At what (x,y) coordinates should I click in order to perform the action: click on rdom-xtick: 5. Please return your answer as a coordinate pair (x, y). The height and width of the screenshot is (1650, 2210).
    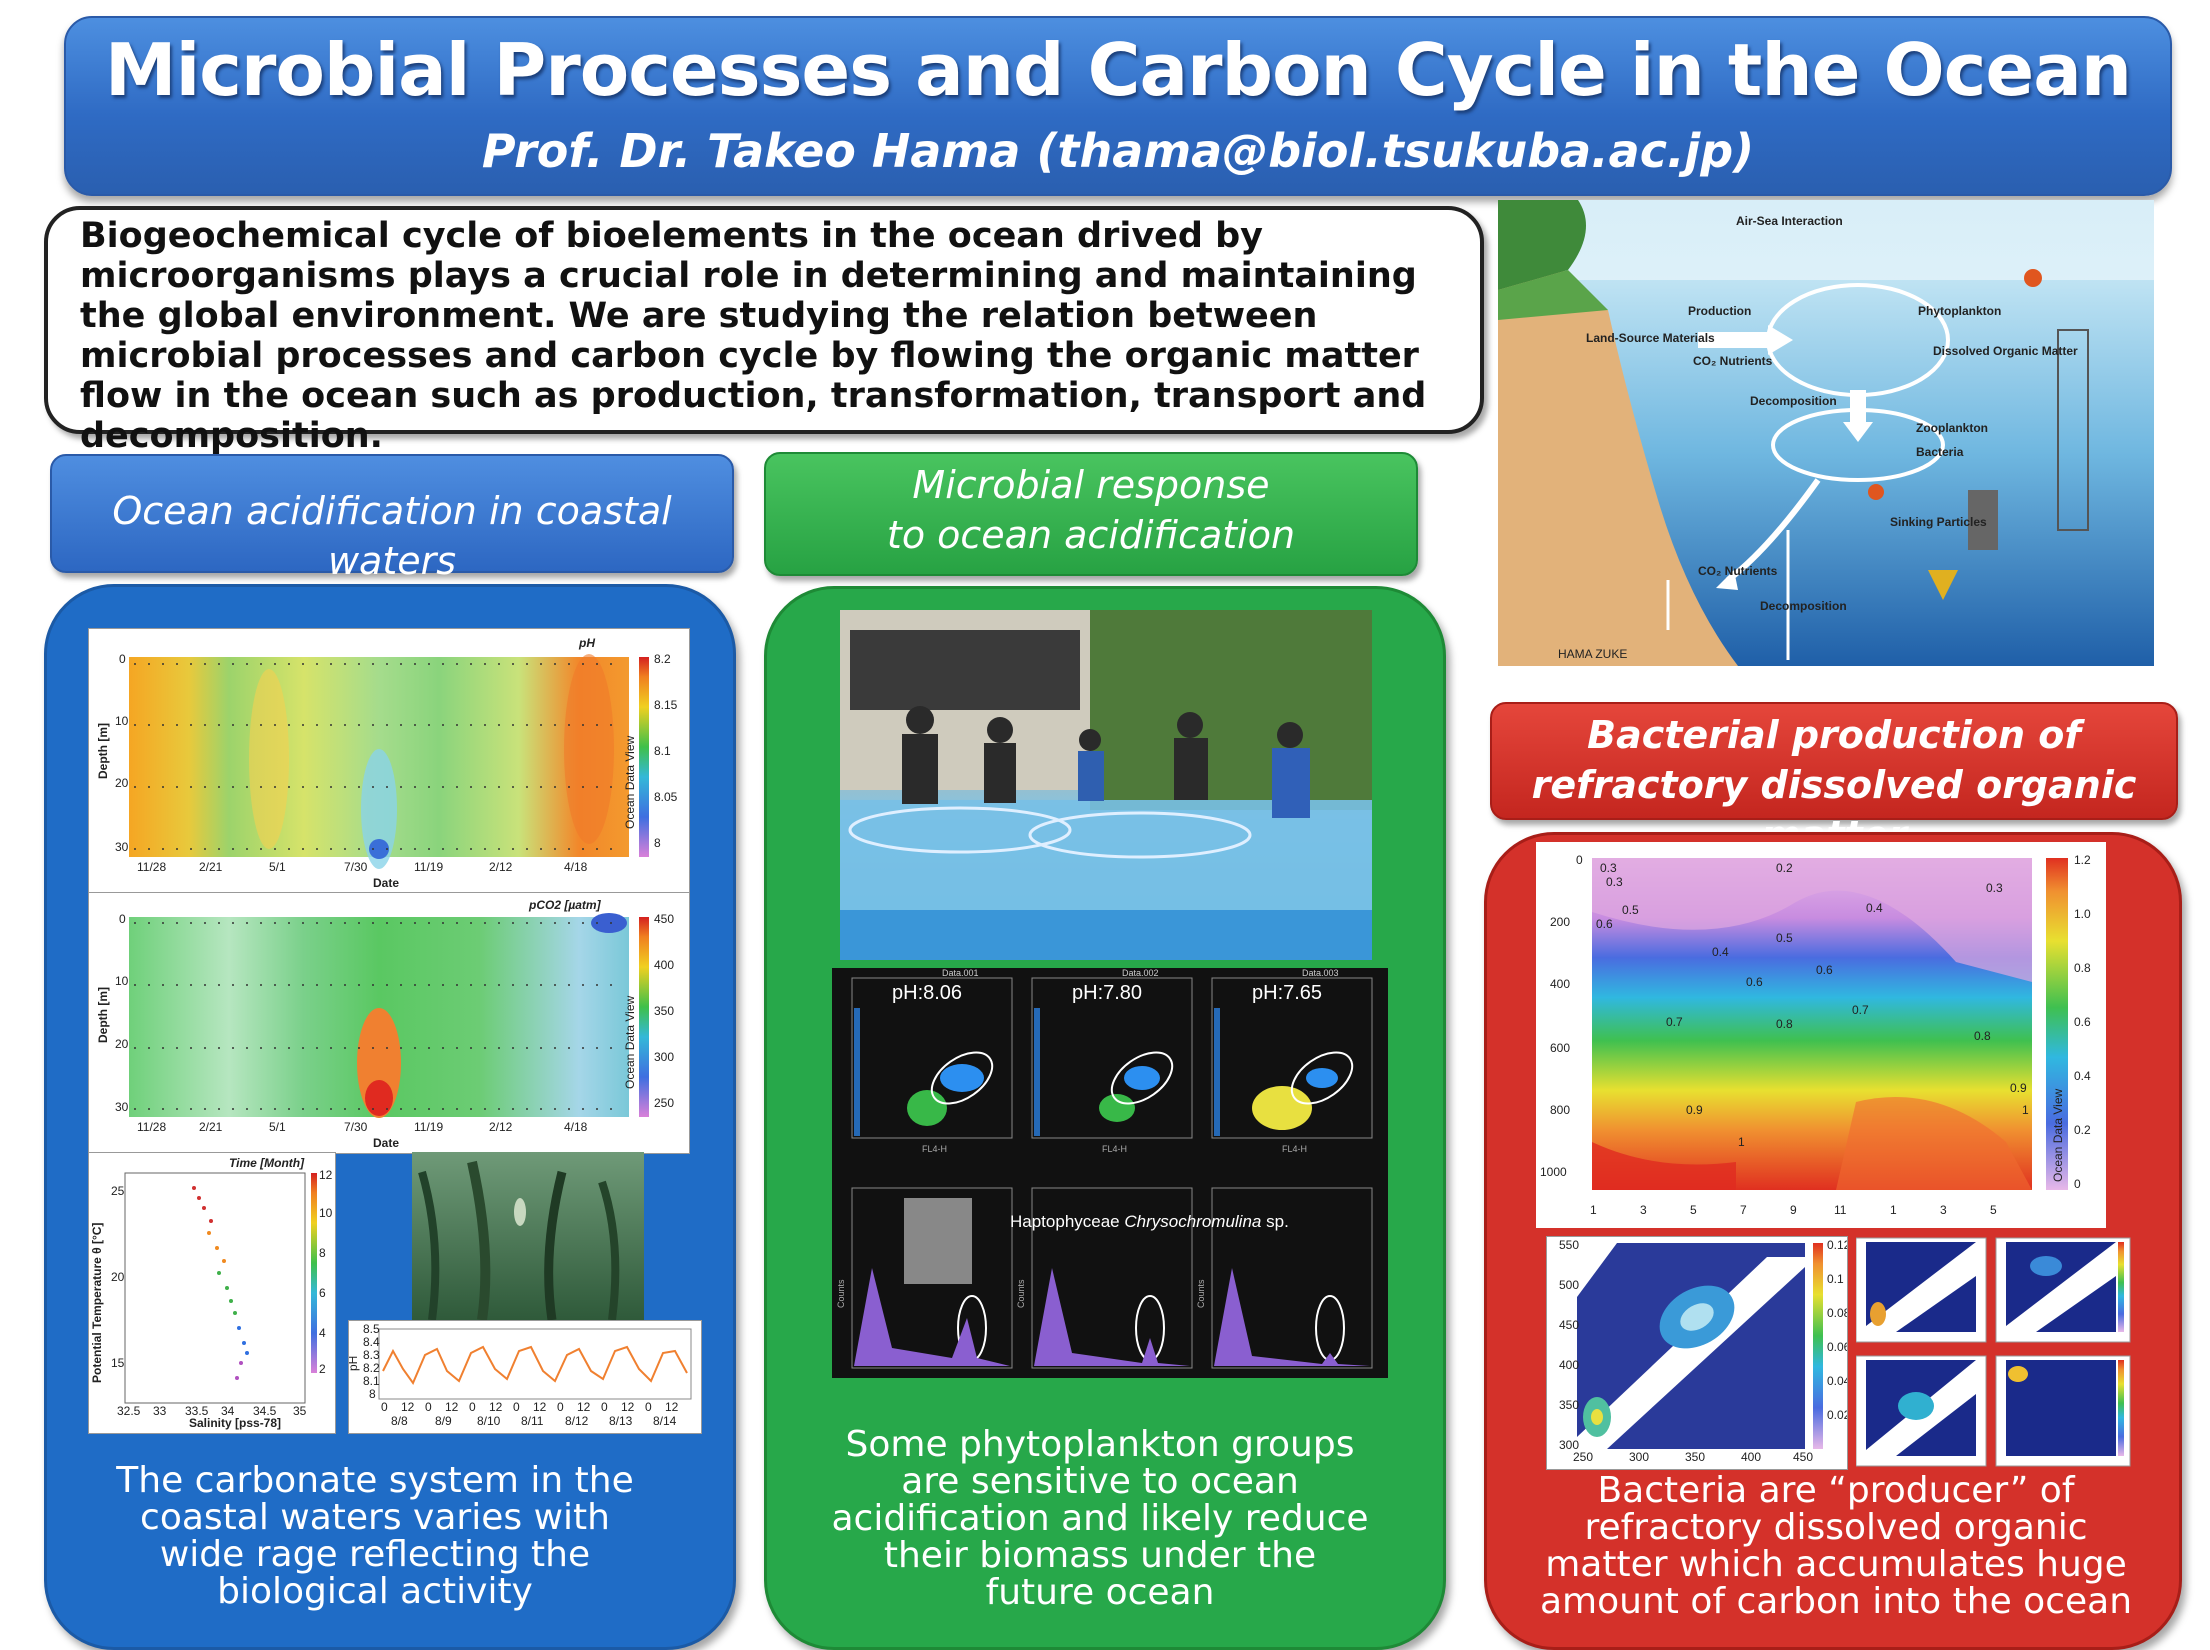
    Looking at the image, I should click on (1693, 1210).